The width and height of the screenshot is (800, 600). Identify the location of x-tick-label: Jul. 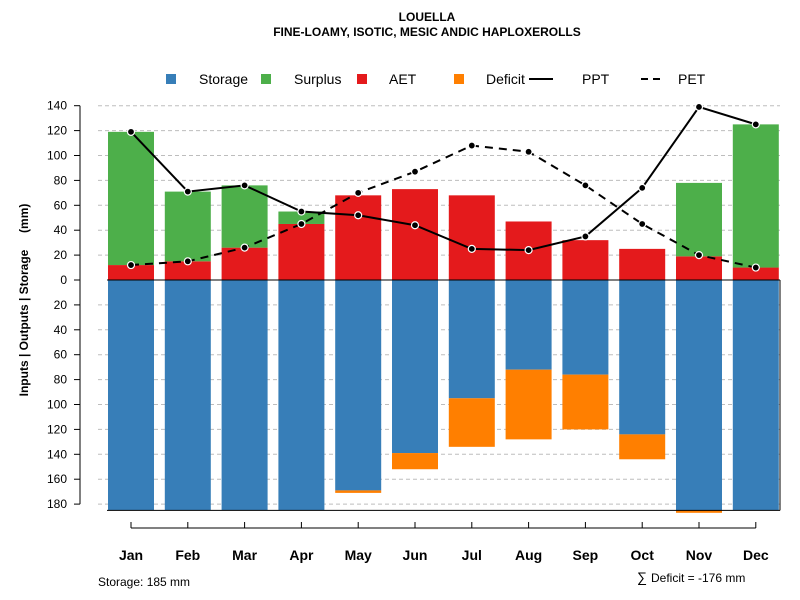
(472, 555).